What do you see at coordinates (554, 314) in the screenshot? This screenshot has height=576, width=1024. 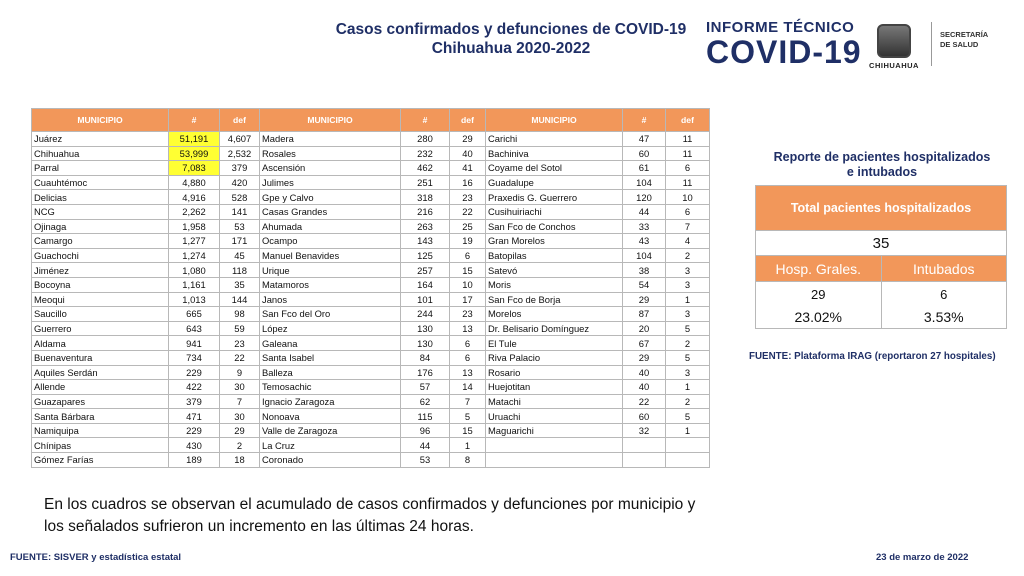 I see `municipio-name: Morelos` at bounding box center [554, 314].